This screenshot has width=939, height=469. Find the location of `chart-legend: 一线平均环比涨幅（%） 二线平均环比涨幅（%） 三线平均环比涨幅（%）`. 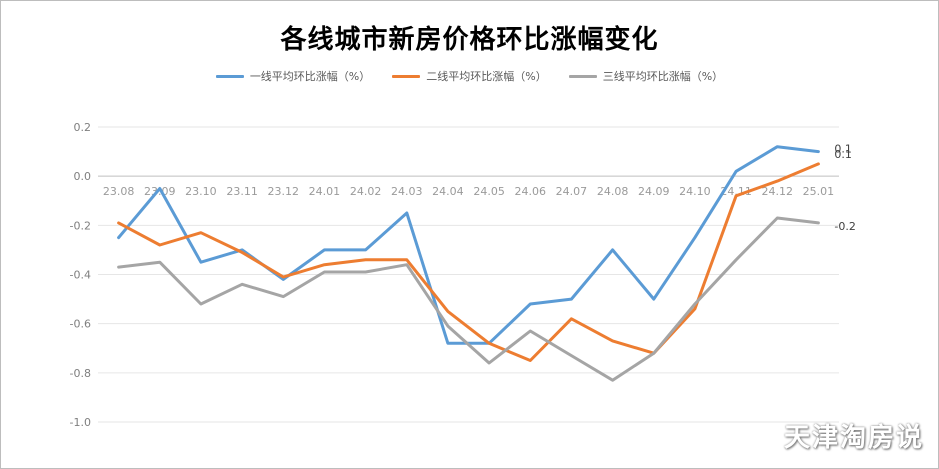

chart-legend: 一线平均环比涨幅（%） 二线平均环比涨幅（%） 三线平均环比涨幅（%） is located at coordinates (469, 76).